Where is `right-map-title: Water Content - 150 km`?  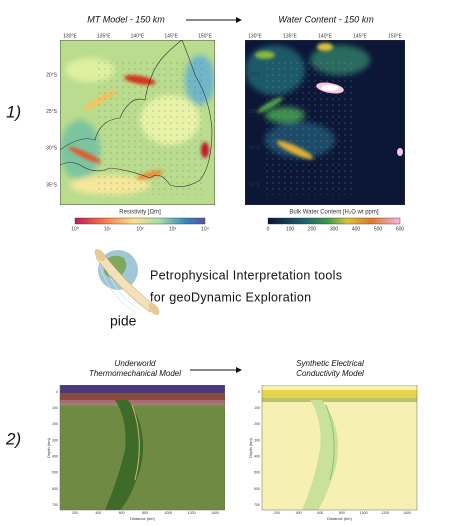
right-map-title: Water Content - 150 km is located at coordinates (326, 19).